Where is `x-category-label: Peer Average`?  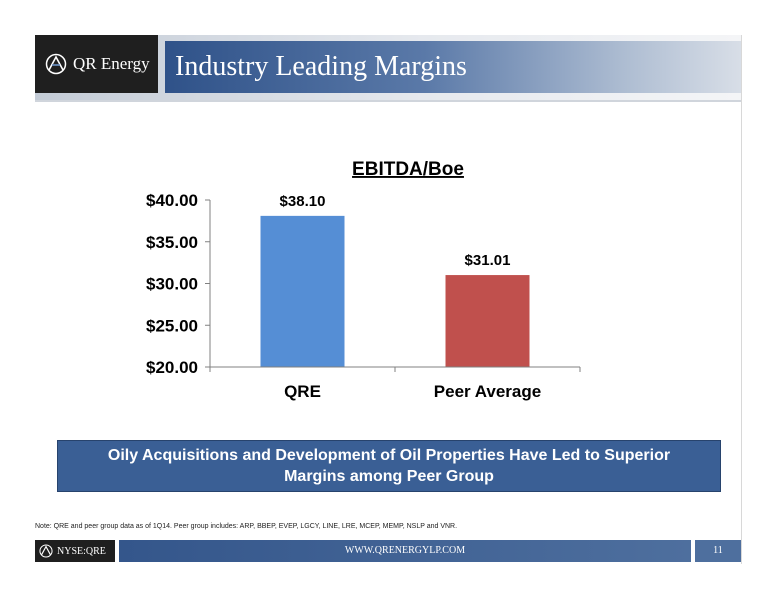 x-category-label: Peer Average is located at coordinates (487, 391).